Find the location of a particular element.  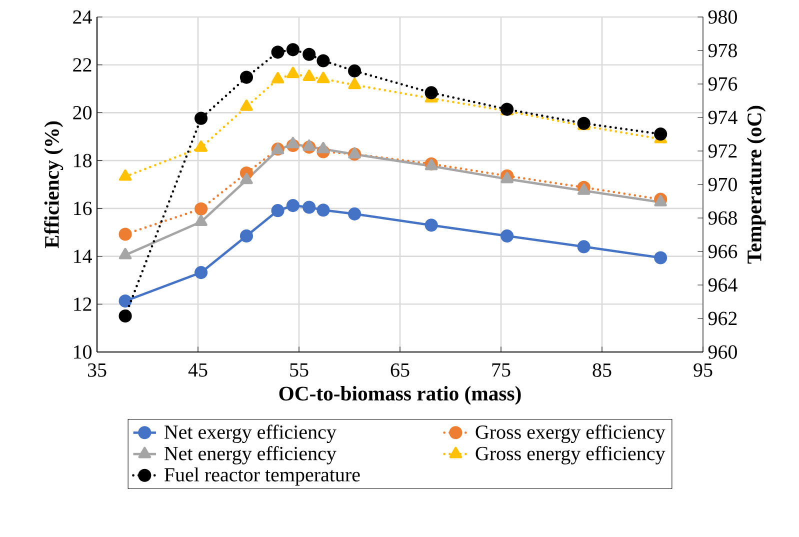

y2-tick-label: 966 is located at coordinates (723, 251).